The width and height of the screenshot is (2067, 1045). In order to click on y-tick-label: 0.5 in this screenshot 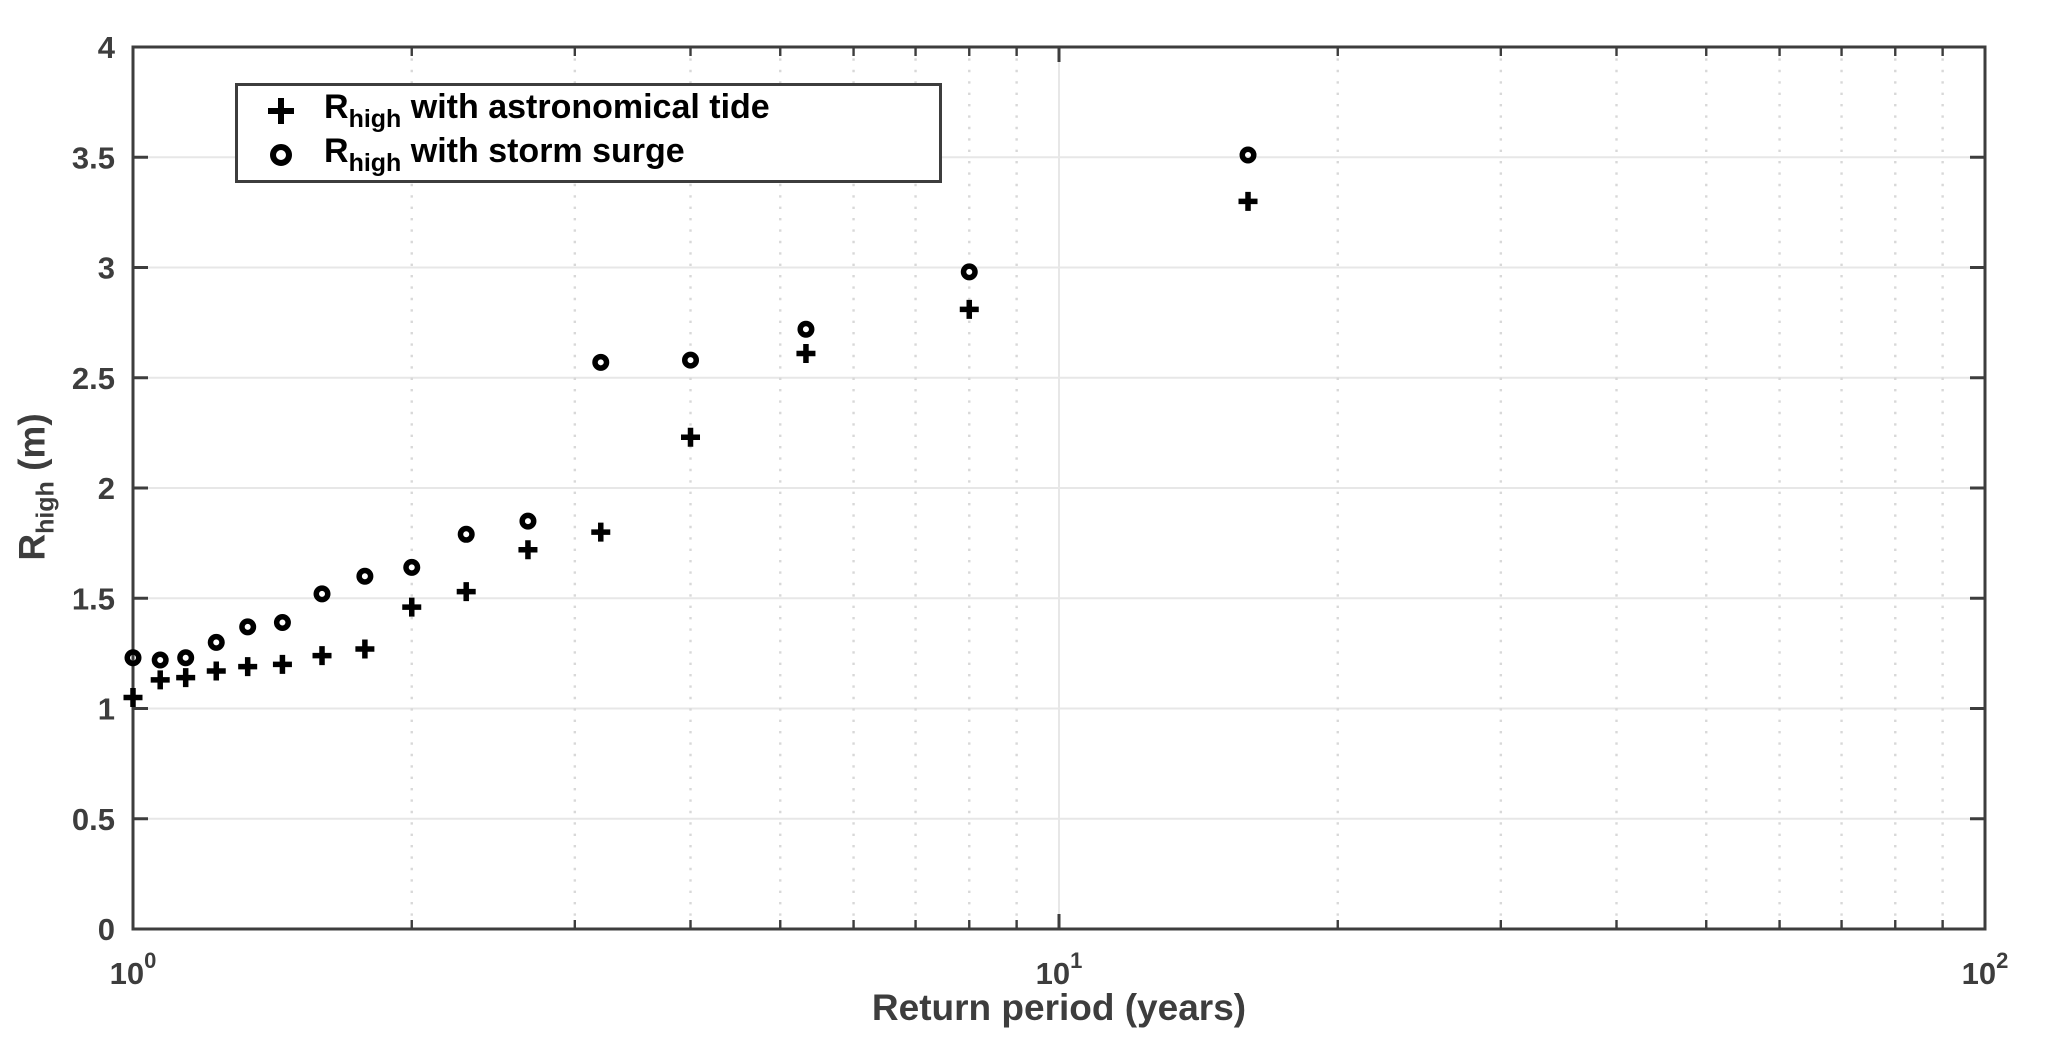, I will do `click(93, 819)`.